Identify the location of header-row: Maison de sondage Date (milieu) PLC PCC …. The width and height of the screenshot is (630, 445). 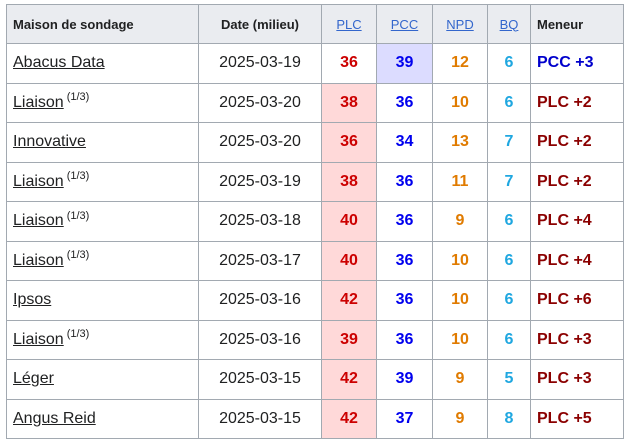
(315, 24).